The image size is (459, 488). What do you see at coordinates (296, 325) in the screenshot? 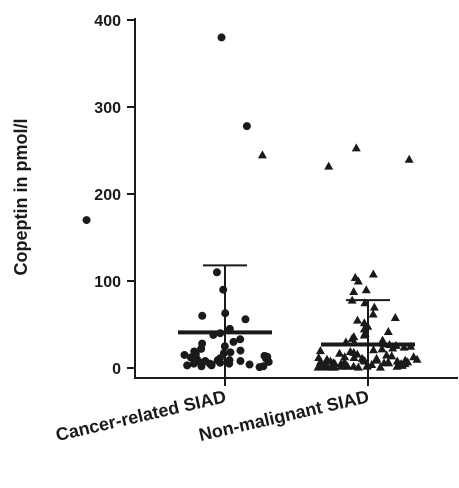
I see `summary-bars` at bounding box center [296, 325].